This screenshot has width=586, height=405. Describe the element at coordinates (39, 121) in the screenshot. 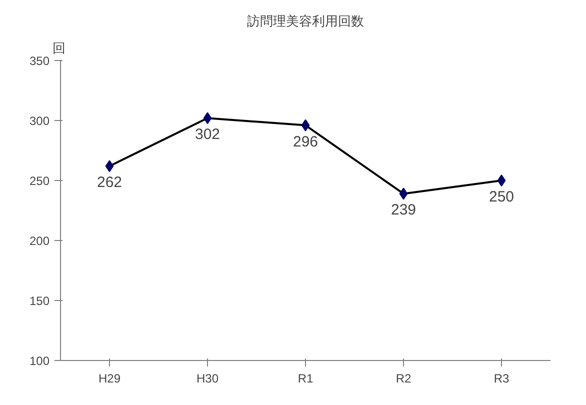

I see `y-tick-label: 300` at that location.